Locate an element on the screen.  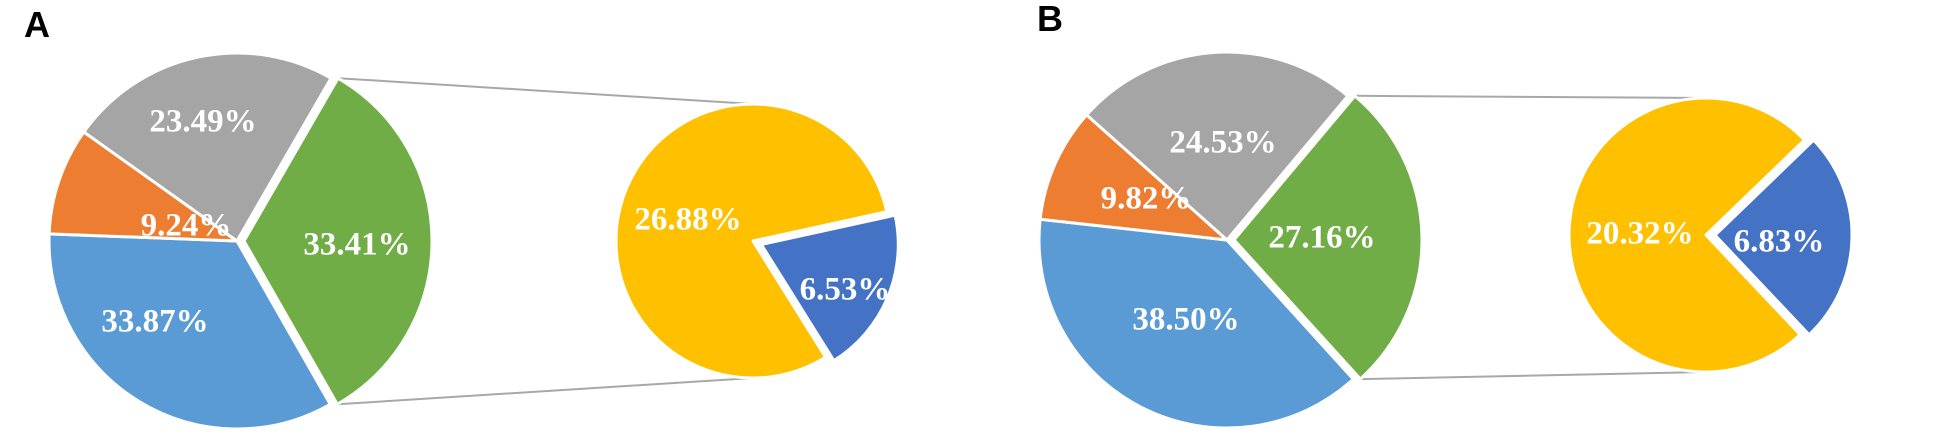
slice-data-label-green: 33.41% is located at coordinates (356, 245).